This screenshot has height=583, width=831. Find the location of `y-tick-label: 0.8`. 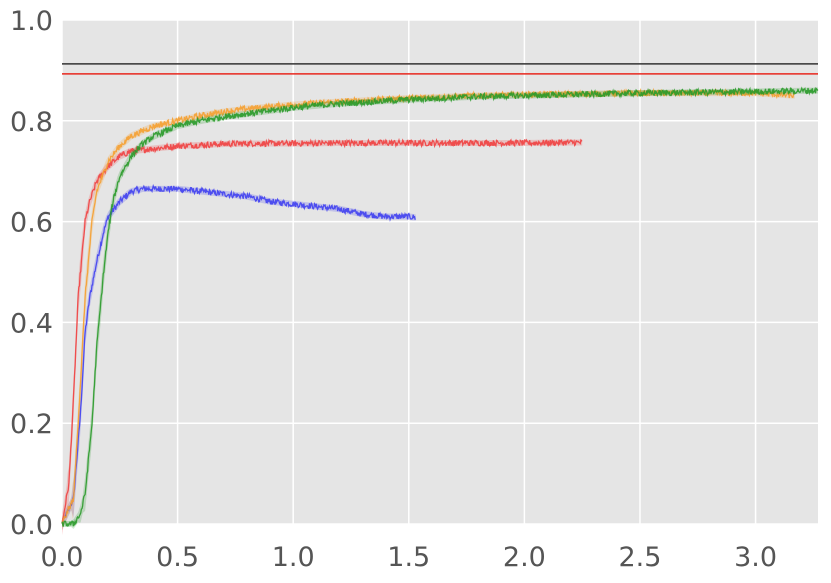

y-tick-label: 0.8 is located at coordinates (31, 122).